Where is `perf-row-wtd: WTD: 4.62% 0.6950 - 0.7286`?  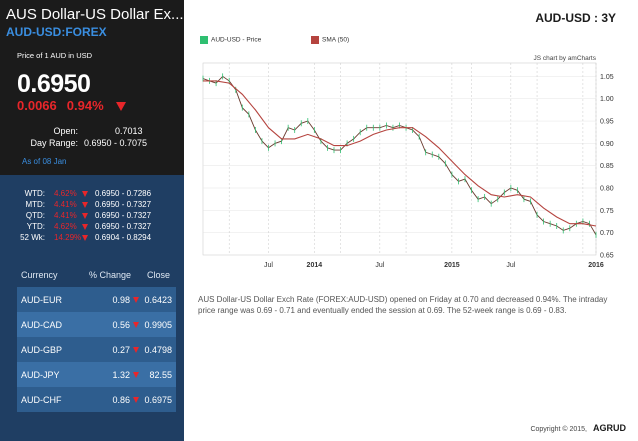
perf-row-wtd: WTD: 4.62% 0.6950 - 0.7286 is located at coordinates (92, 194).